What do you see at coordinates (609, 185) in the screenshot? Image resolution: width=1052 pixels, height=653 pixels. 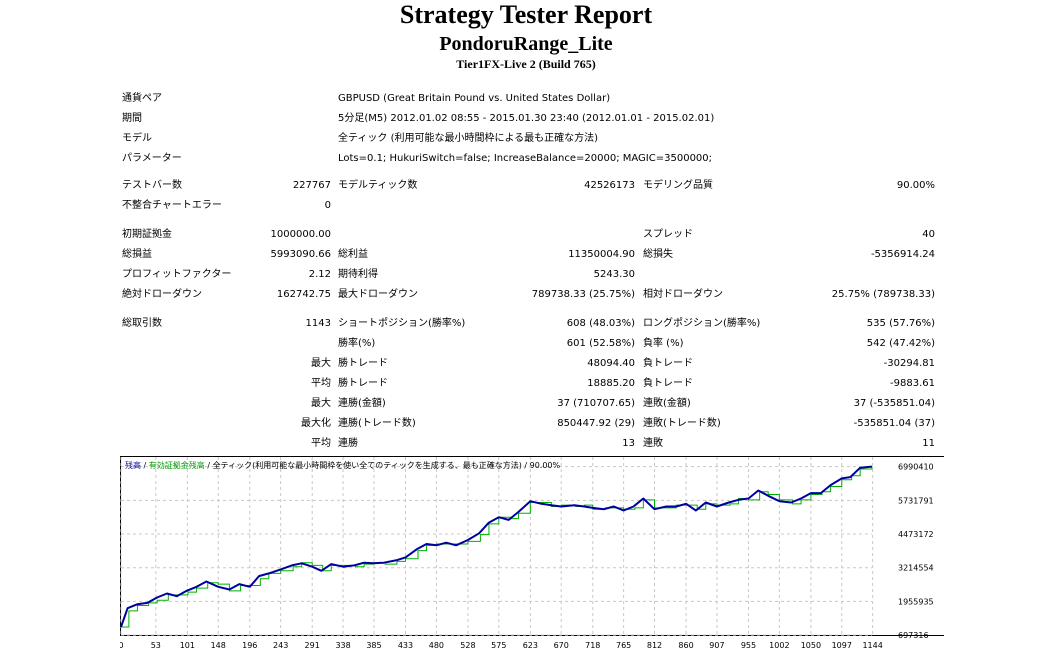 I see `ticks-value: 42526173` at bounding box center [609, 185].